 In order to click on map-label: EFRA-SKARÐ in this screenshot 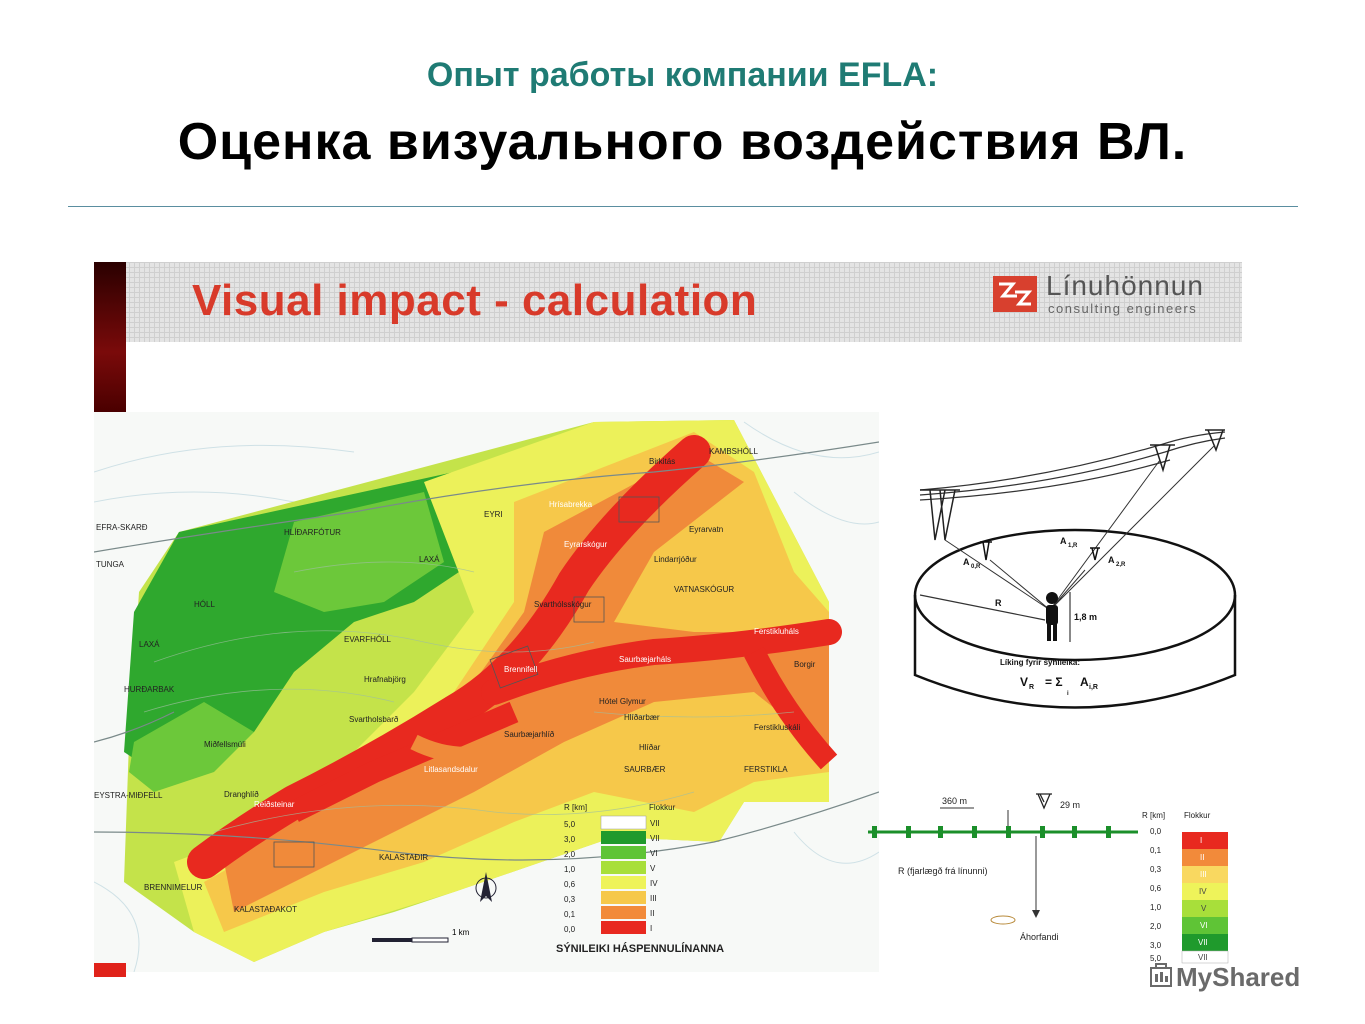, I will do `click(122, 527)`.